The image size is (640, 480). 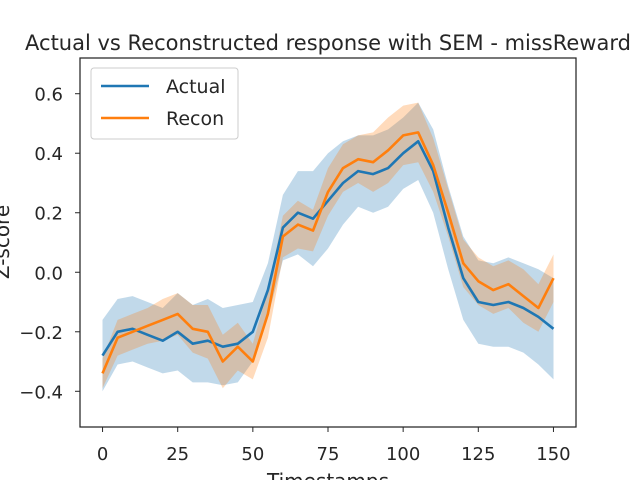 I want to click on x-tick-label: 150, so click(x=553, y=454).